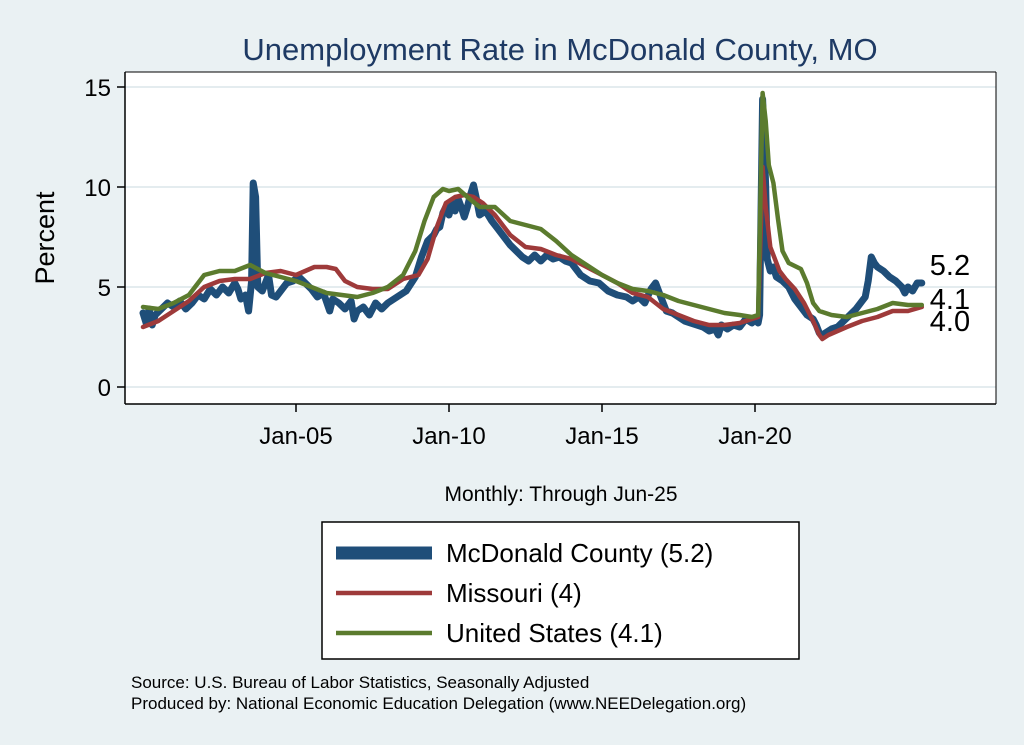 The image size is (1024, 745). What do you see at coordinates (579, 553) in the screenshot?
I see `legend-label: McDonald County (5.2)` at bounding box center [579, 553].